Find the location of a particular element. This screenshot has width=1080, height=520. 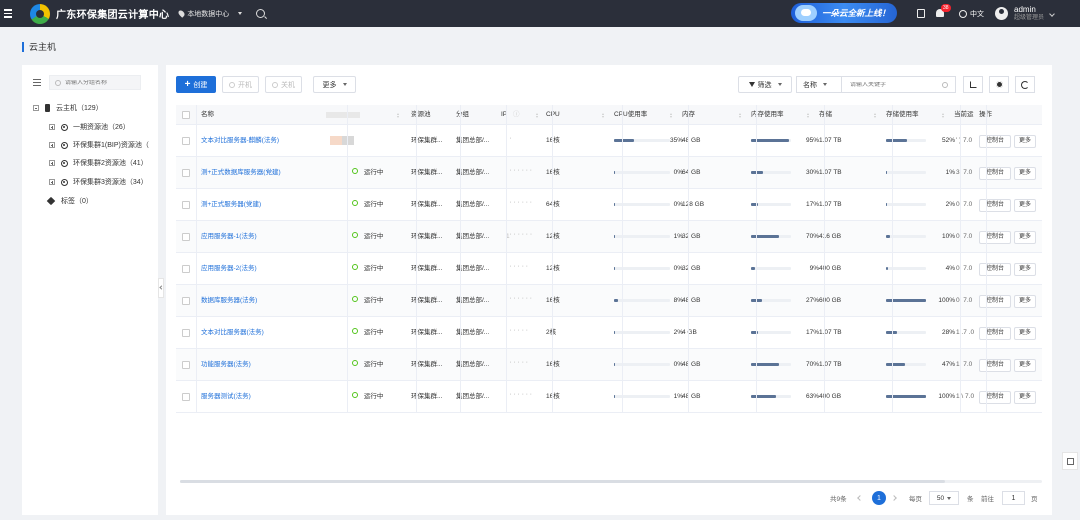

chevron-down-icon is located at coordinates (1052, 13).